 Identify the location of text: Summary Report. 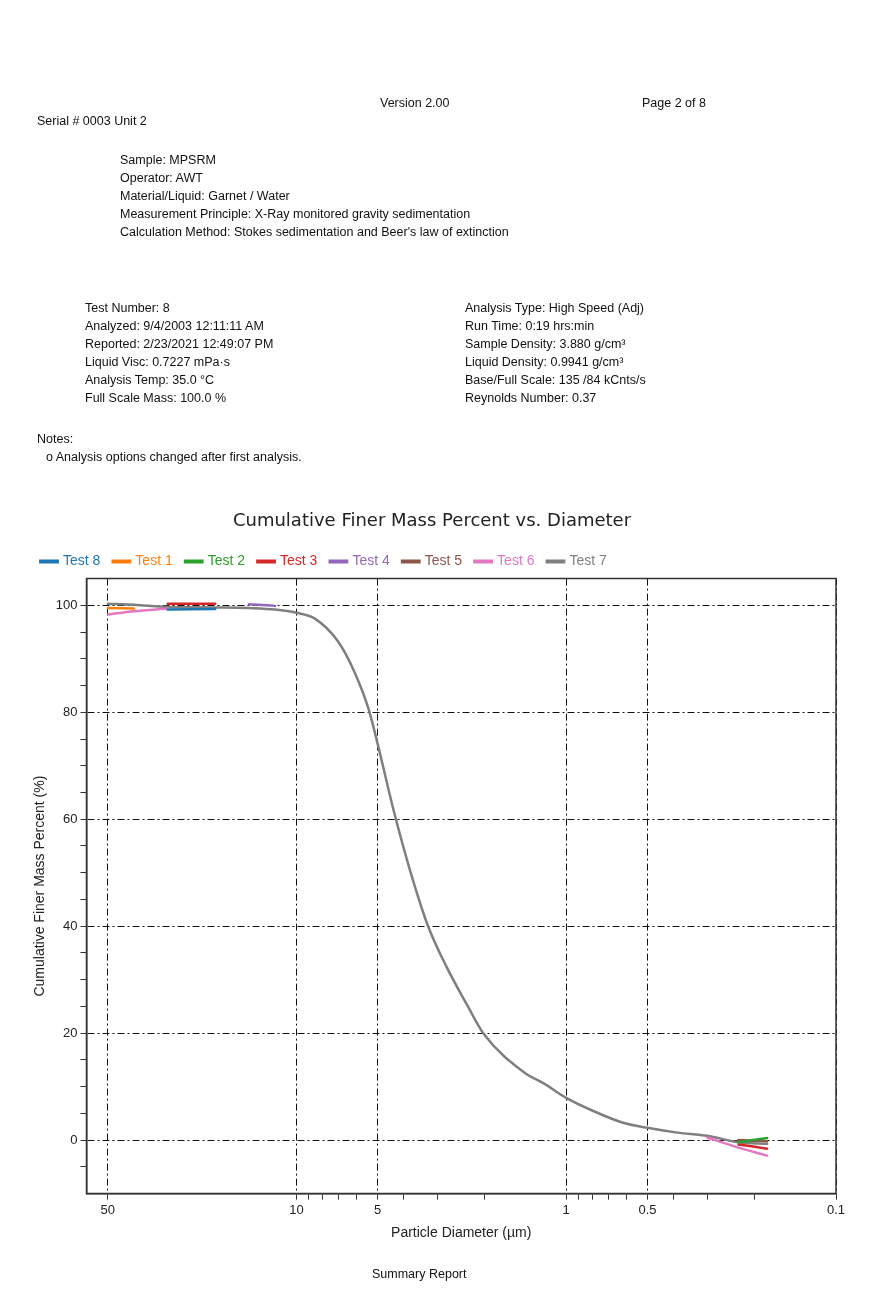
(419, 1274).